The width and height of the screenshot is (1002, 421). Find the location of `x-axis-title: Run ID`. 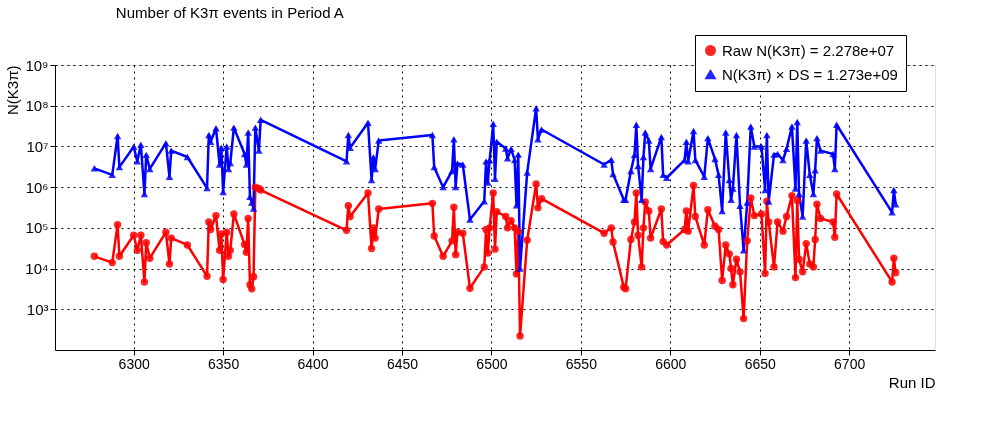

x-axis-title: Run ID is located at coordinates (912, 382).